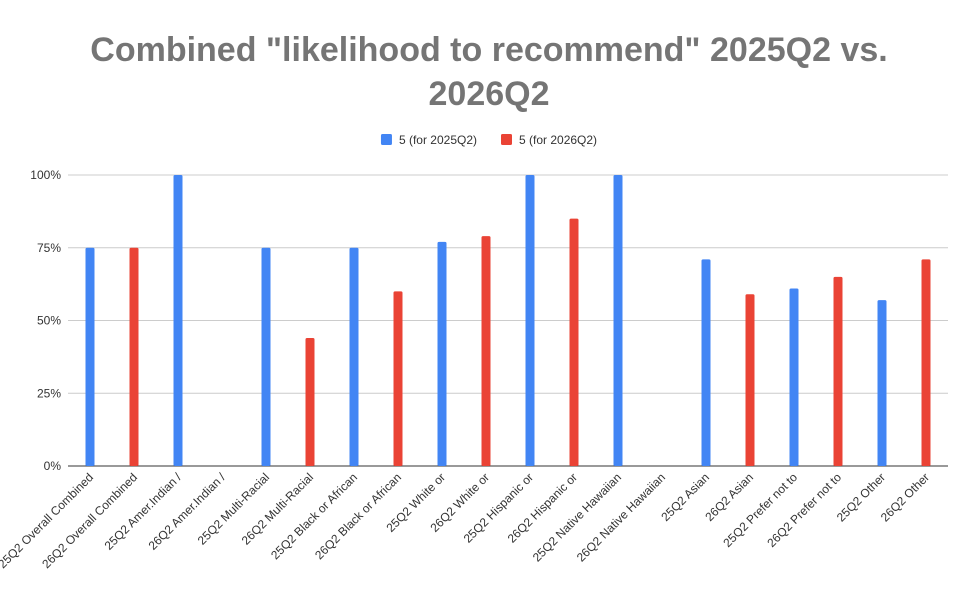 The width and height of the screenshot is (978, 605). I want to click on x-tick-label: 26Q2 Native Hawaiian, so click(621, 517).